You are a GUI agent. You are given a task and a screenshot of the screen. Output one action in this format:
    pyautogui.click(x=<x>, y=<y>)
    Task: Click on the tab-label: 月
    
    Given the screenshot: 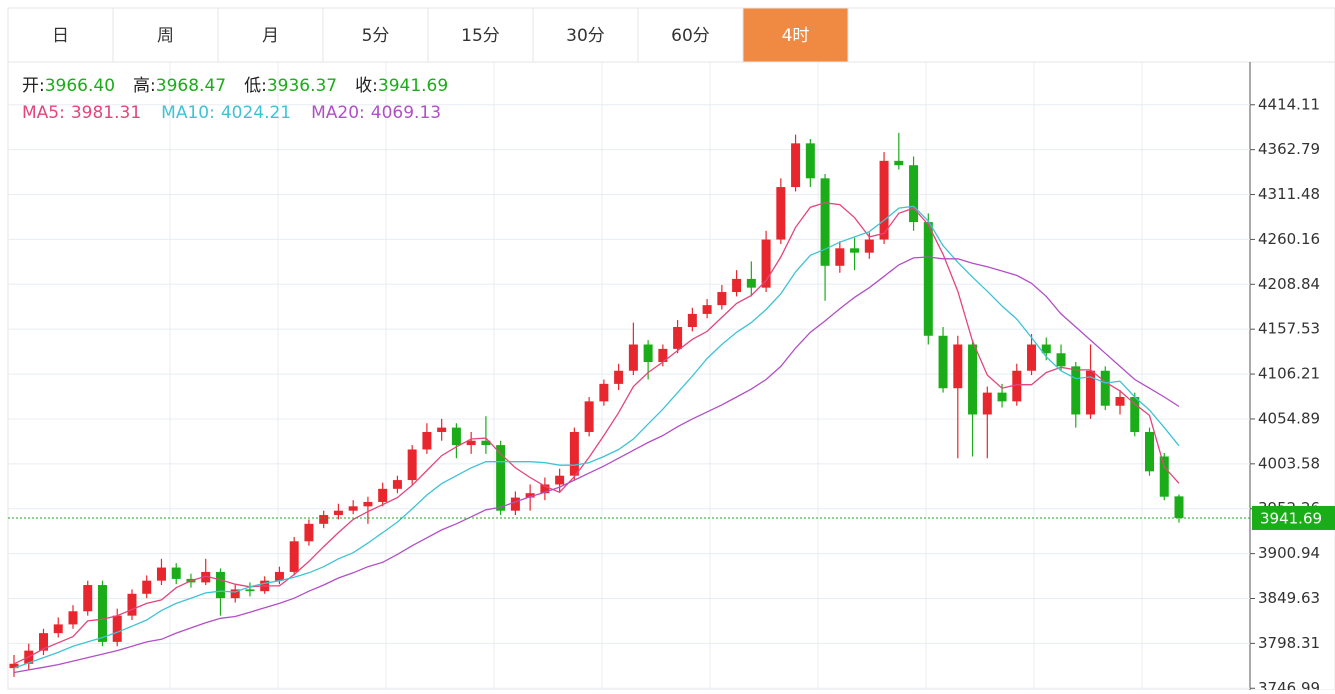 What is the action you would take?
    pyautogui.click(x=270, y=36)
    